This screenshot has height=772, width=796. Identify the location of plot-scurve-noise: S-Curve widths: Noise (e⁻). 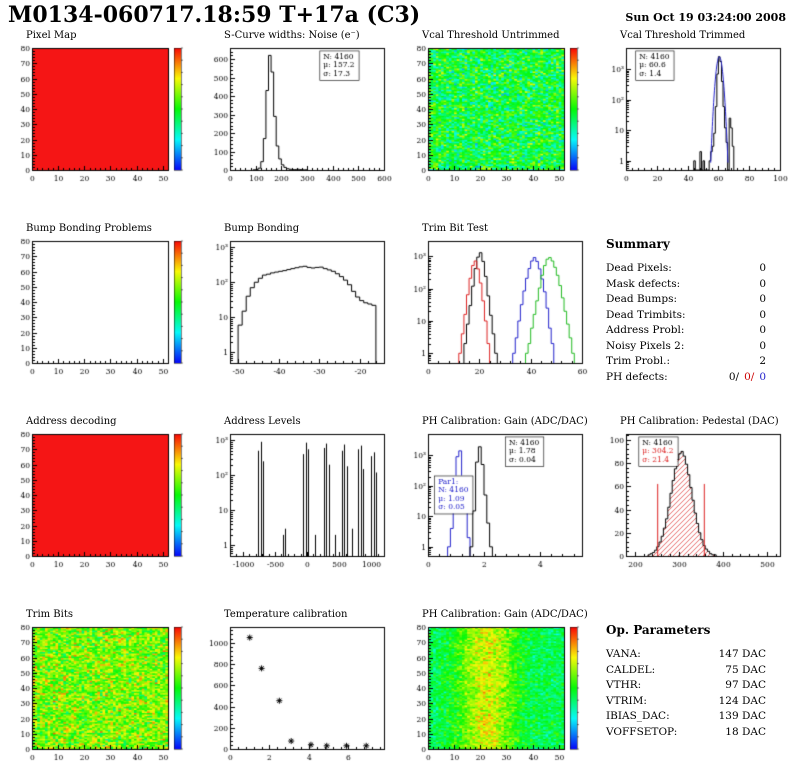
(299, 126).